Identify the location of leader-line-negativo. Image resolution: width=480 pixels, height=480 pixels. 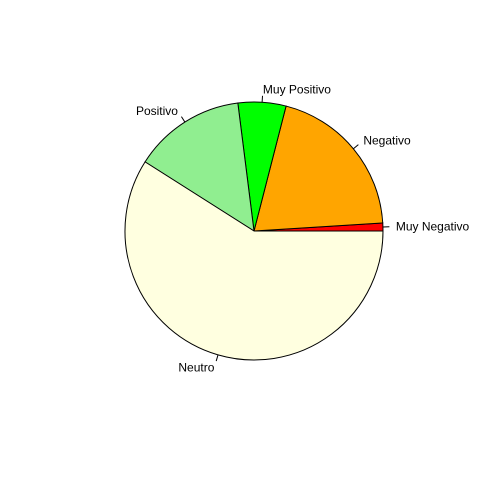
(356, 147).